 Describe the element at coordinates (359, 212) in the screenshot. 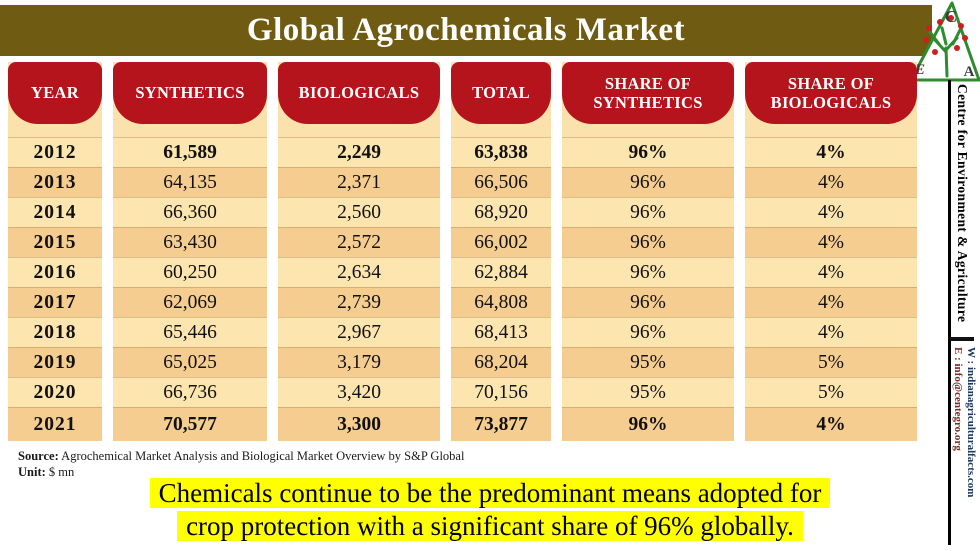

I see `table-cell: 2,560` at that location.